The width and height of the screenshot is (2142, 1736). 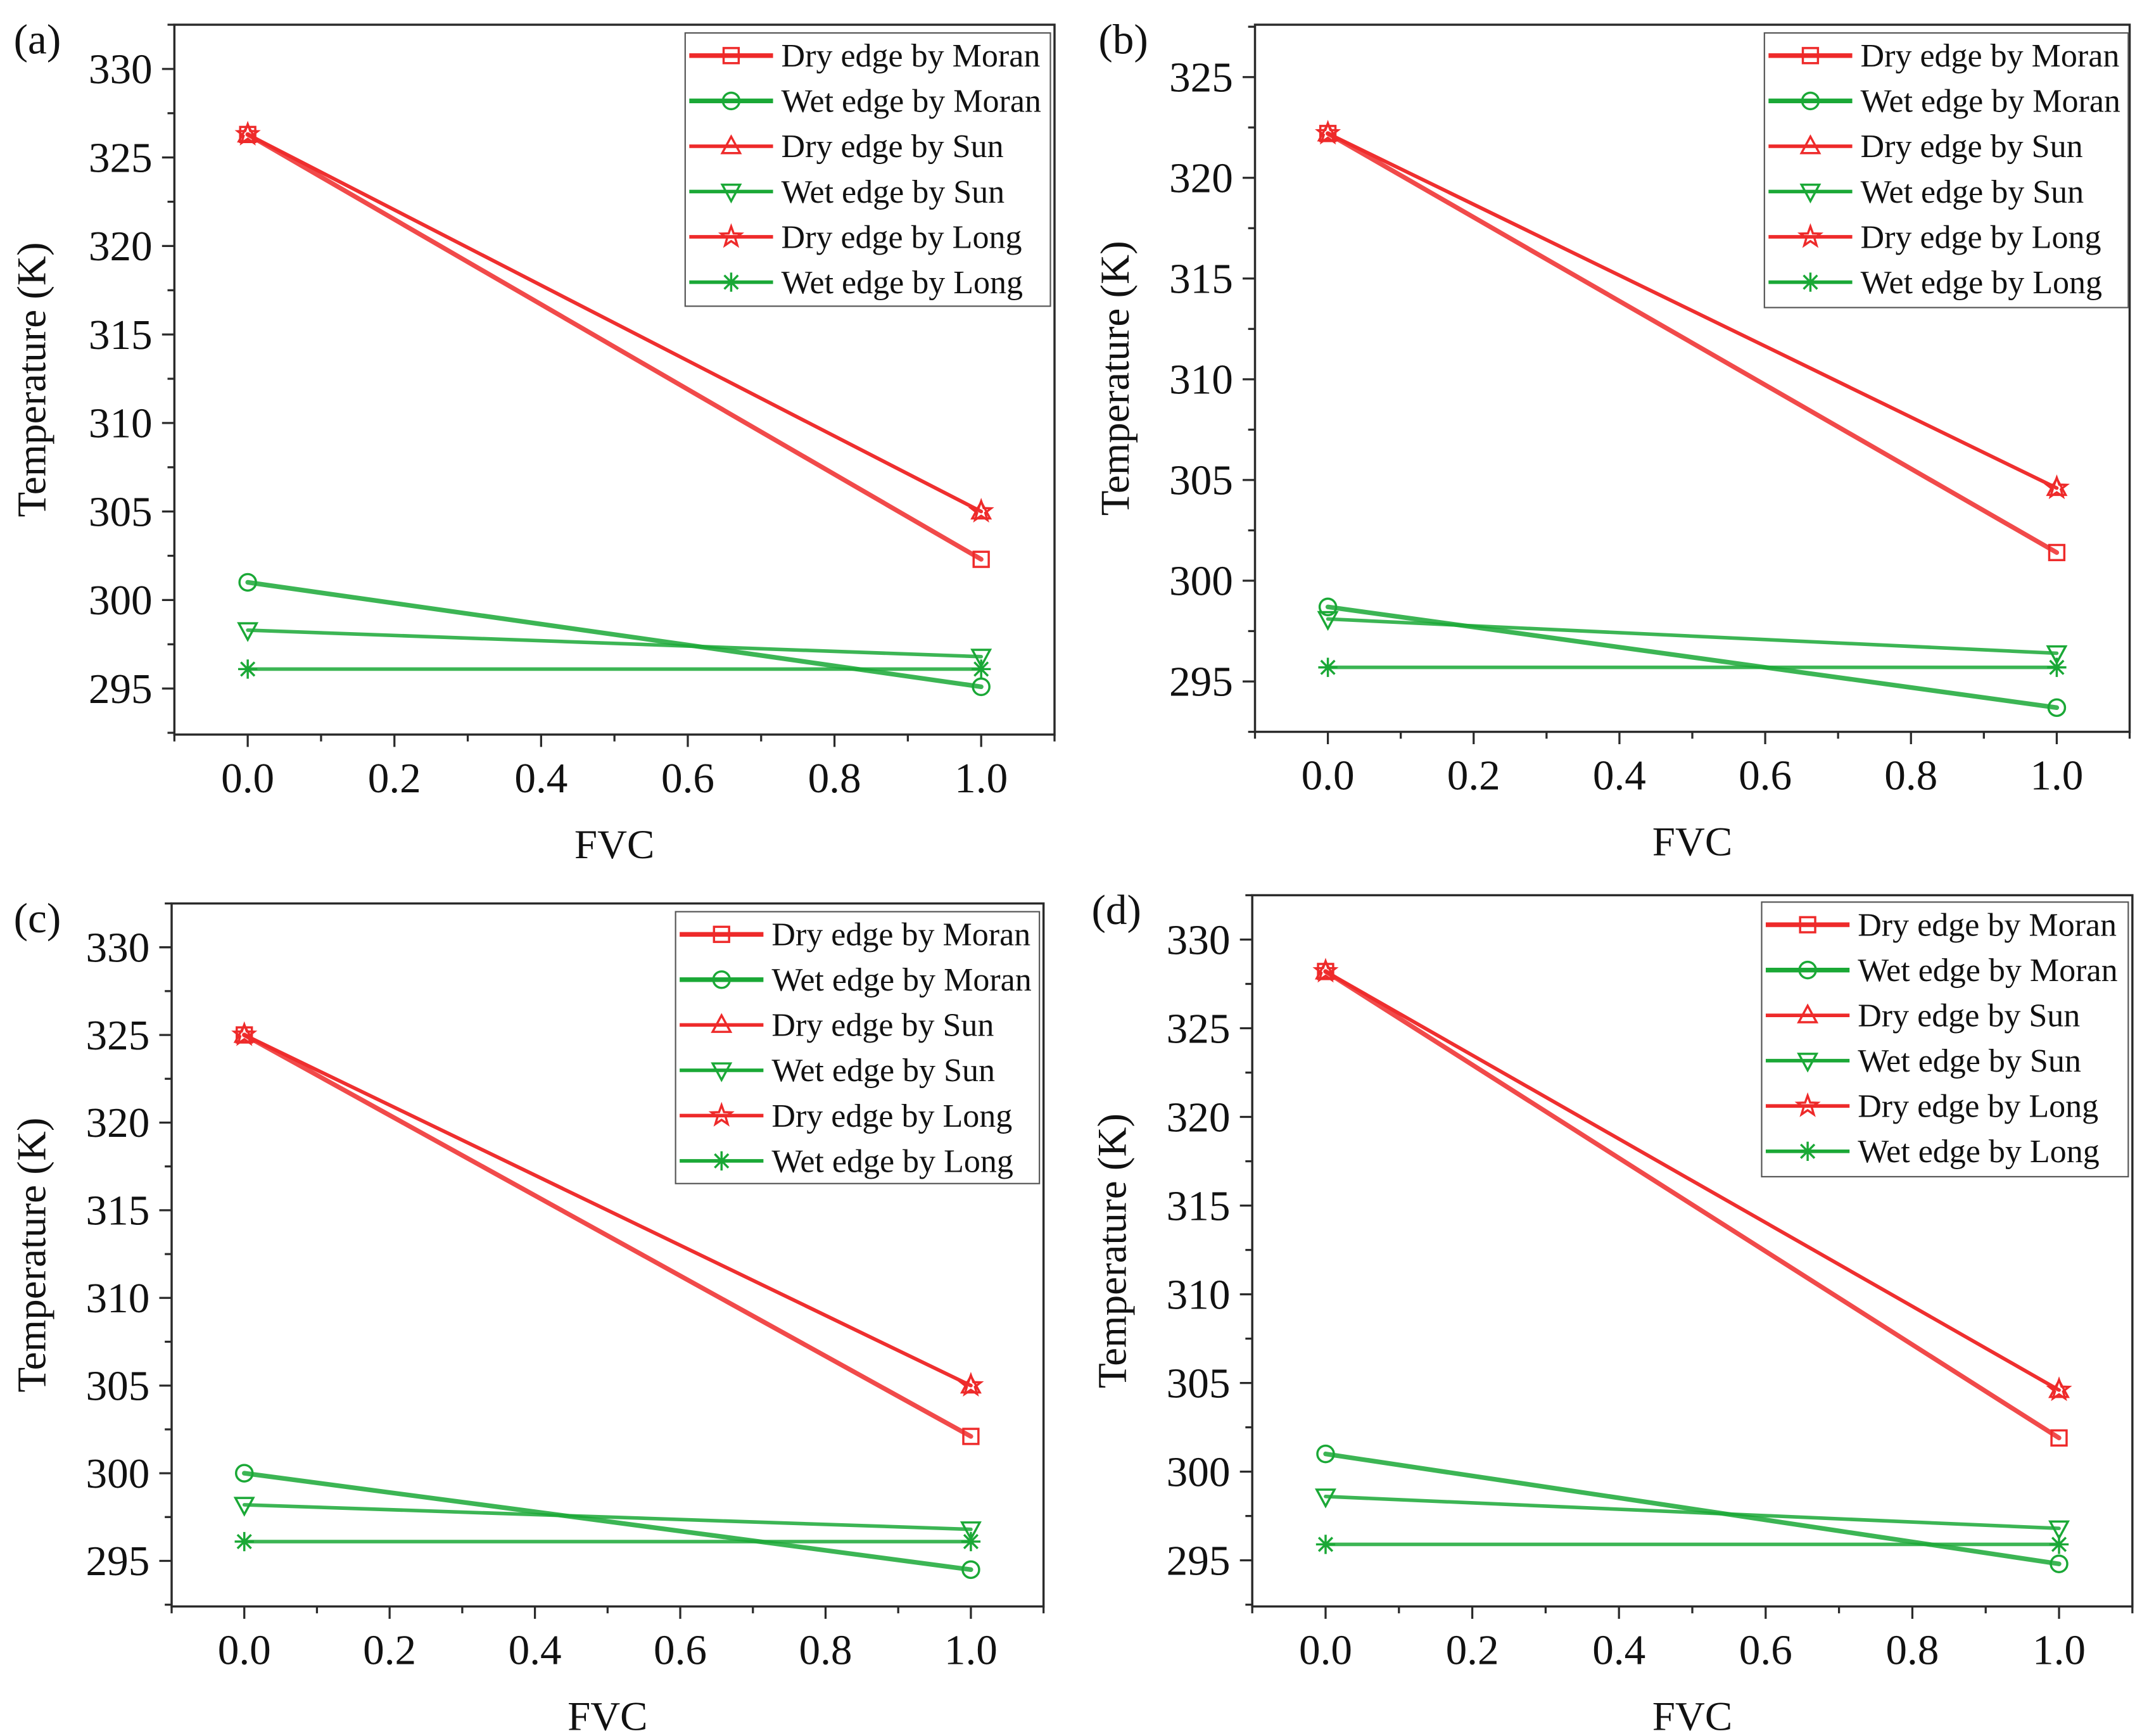 I want to click on legend-entry-wet-edge-by-sun: Wet edge by Sun, so click(x=1923, y=1061).